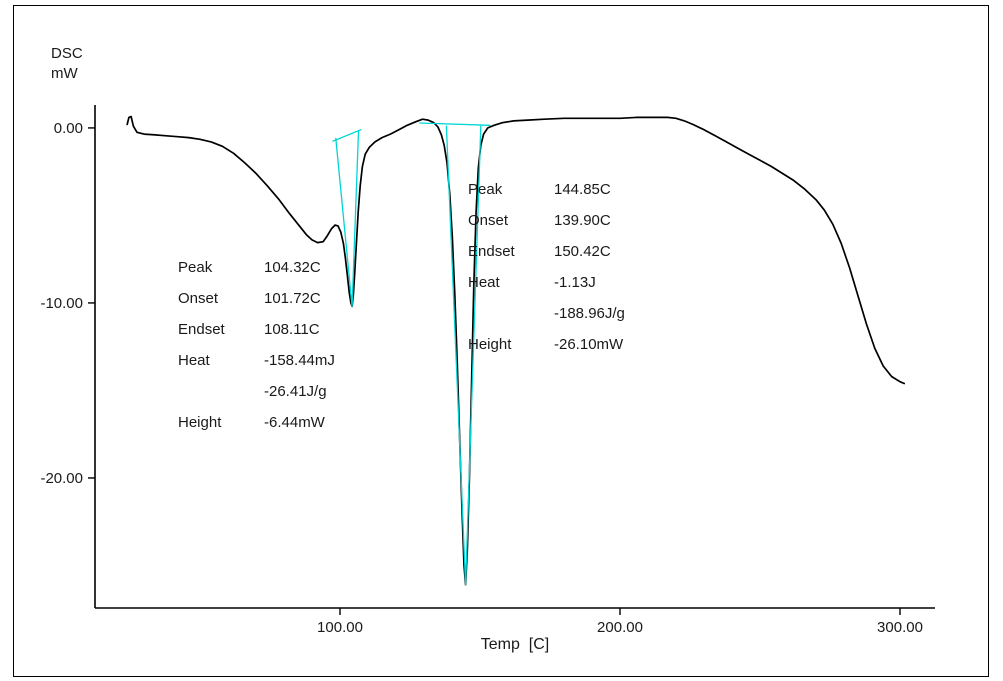 This screenshot has width=1003, height=681. What do you see at coordinates (589, 344) in the screenshot?
I see `annotation-value: -26.10mW` at bounding box center [589, 344].